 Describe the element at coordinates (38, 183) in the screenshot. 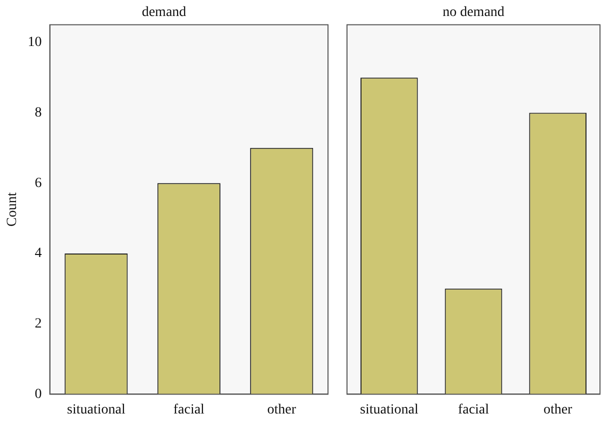

I see `y-tick-label: 6` at that location.